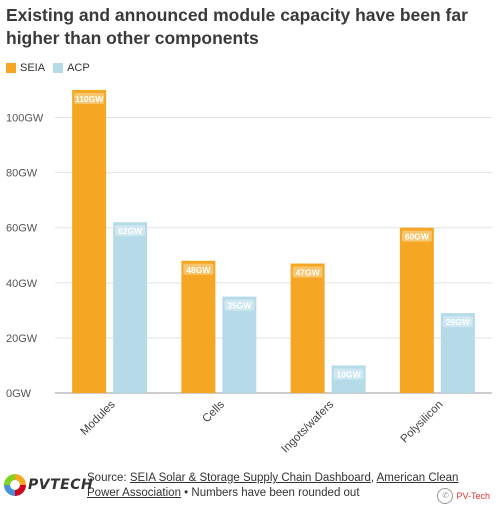 The height and width of the screenshot is (510, 500). Describe the element at coordinates (273, 485) in the screenshot. I see `source-link-acp: American Clean Power Association` at that location.